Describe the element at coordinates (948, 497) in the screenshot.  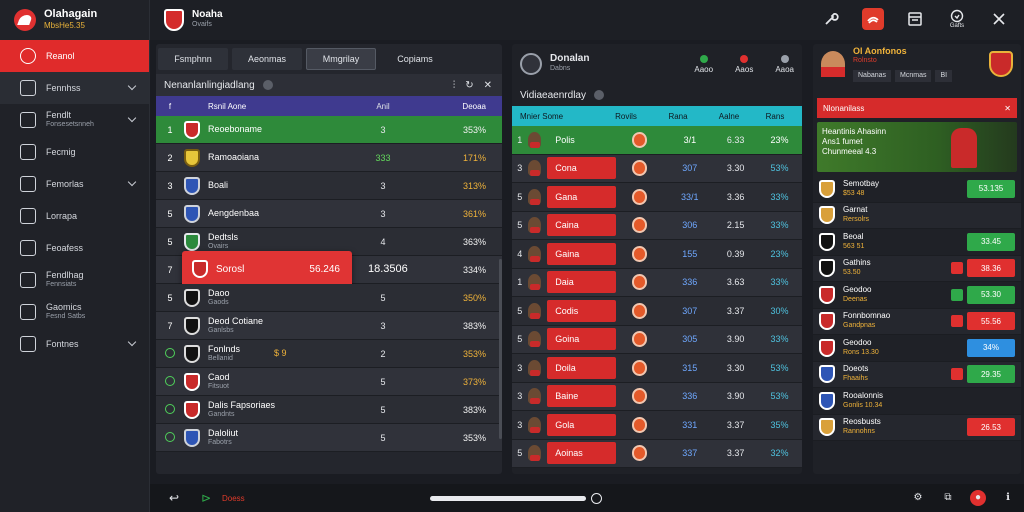
I see `share-icon: ⧉` at that location.